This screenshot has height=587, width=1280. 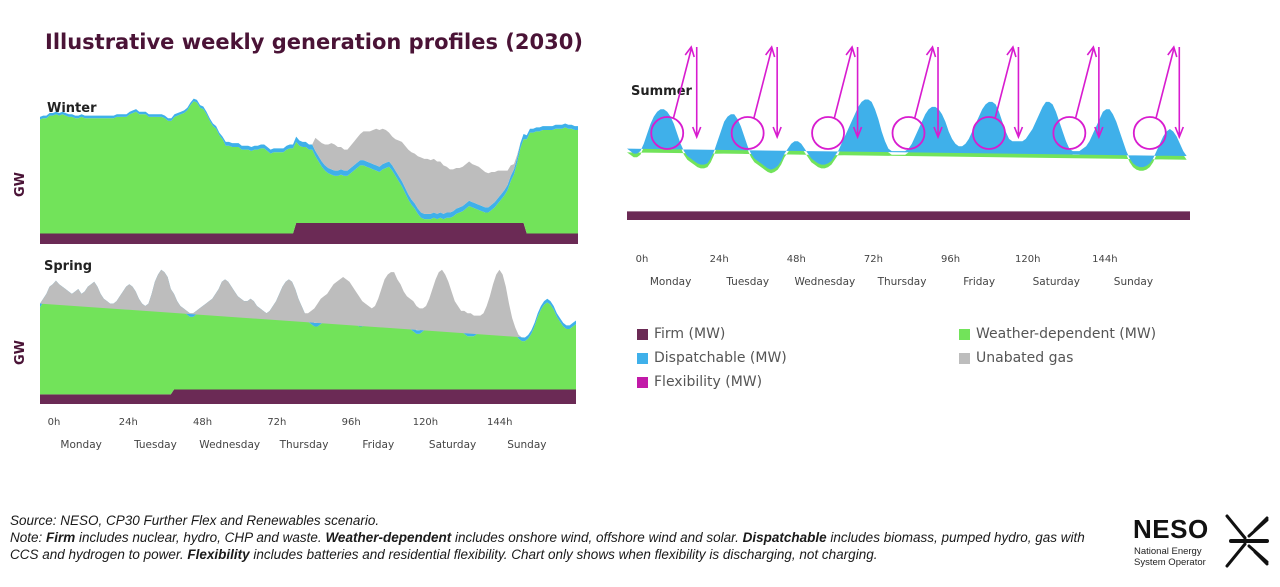 What do you see at coordinates (1247, 541) in the screenshot?
I see `union-flag-icon` at bounding box center [1247, 541].